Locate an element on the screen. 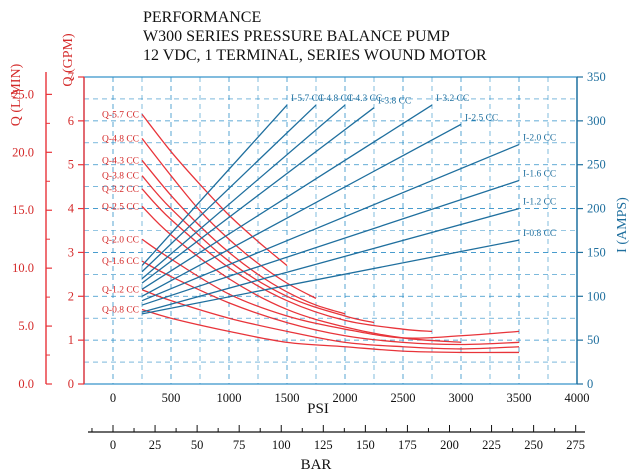  flow-curve-q-3-8-cc is located at coordinates (258, 249).